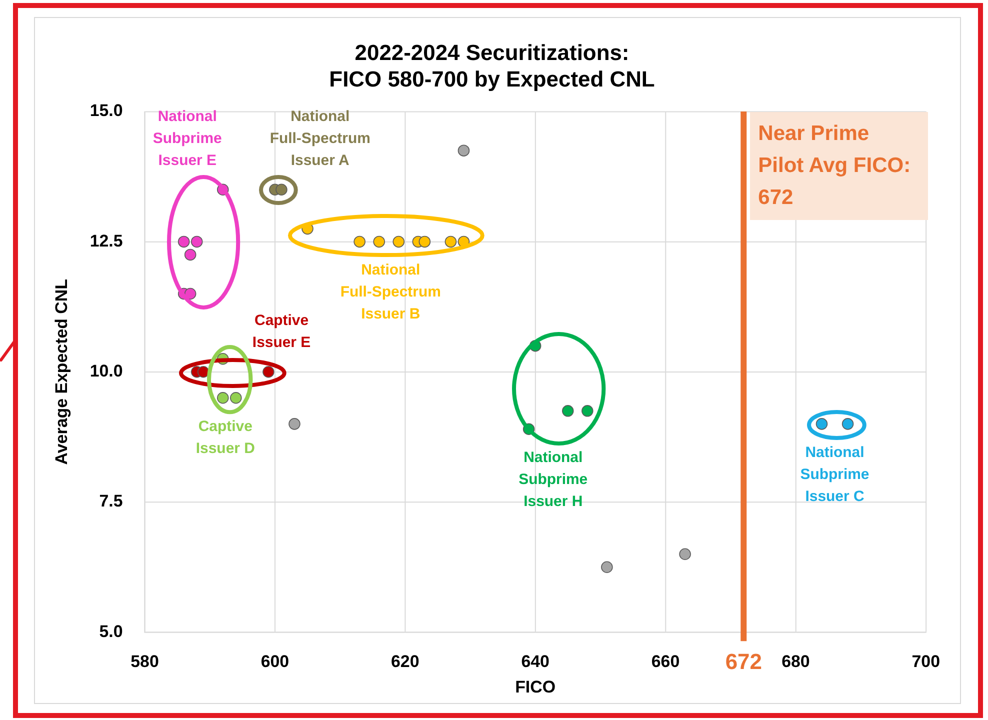 Image resolution: width=988 pixels, height=720 pixels. Describe the element at coordinates (835, 165) in the screenshot. I see `annotation: Near Prime Pilot Avg FICO: 672` at that location.